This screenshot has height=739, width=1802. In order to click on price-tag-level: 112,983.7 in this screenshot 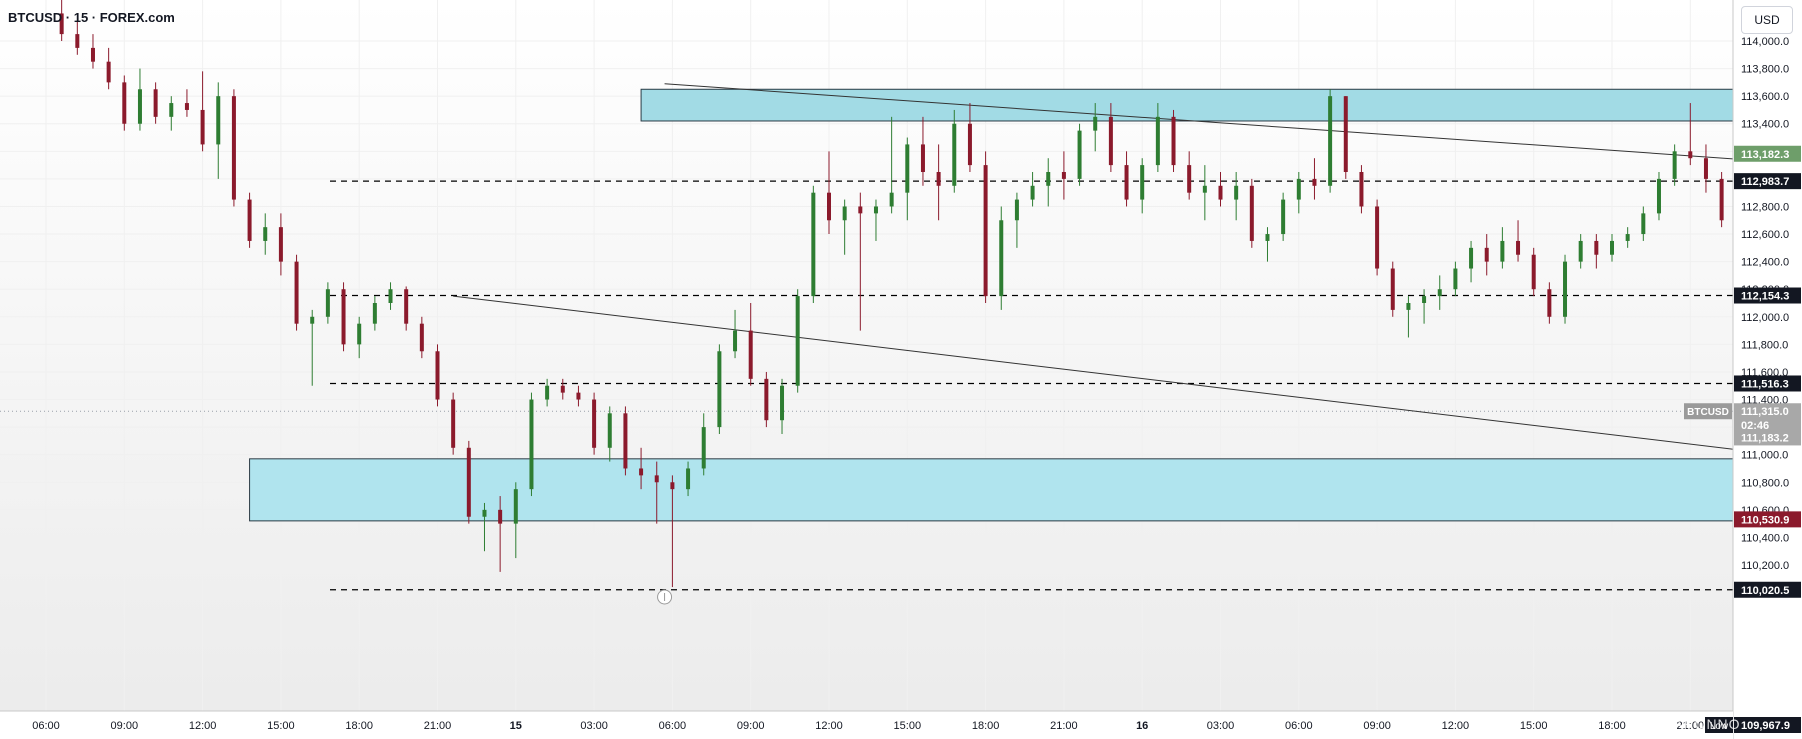, I will do `click(1767, 181)`.